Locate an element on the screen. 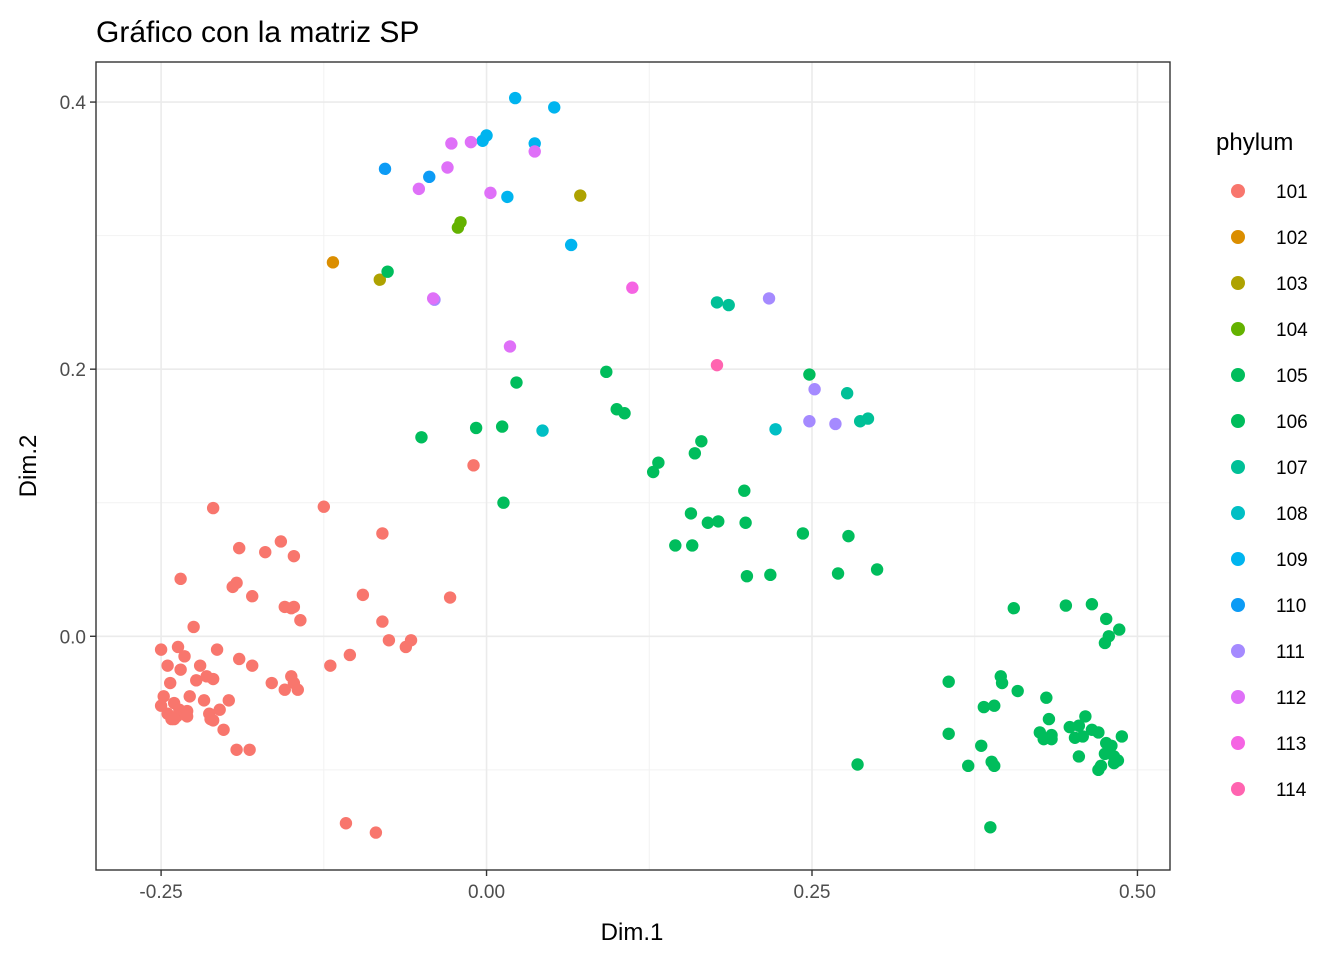  legend-label-113: 113 is located at coordinates (1291, 744).